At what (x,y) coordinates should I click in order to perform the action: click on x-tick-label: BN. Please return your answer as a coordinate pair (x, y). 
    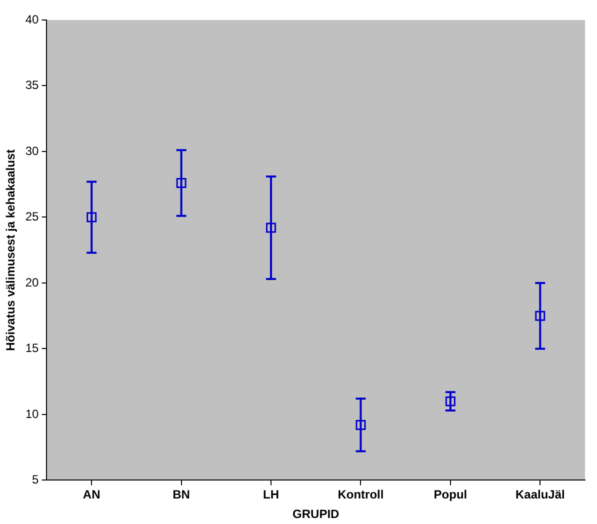
    Looking at the image, I should click on (181, 495).